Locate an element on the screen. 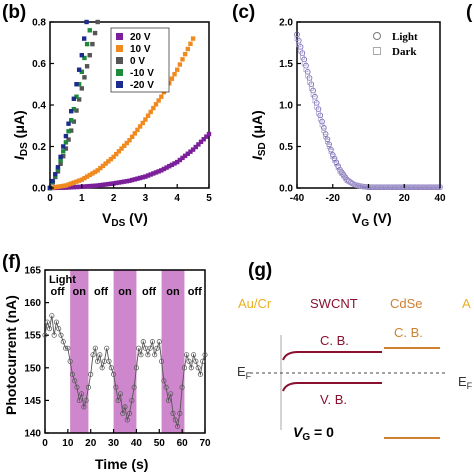 This screenshot has width=474, height=474. photocurrent-line is located at coordinates (125, 372).